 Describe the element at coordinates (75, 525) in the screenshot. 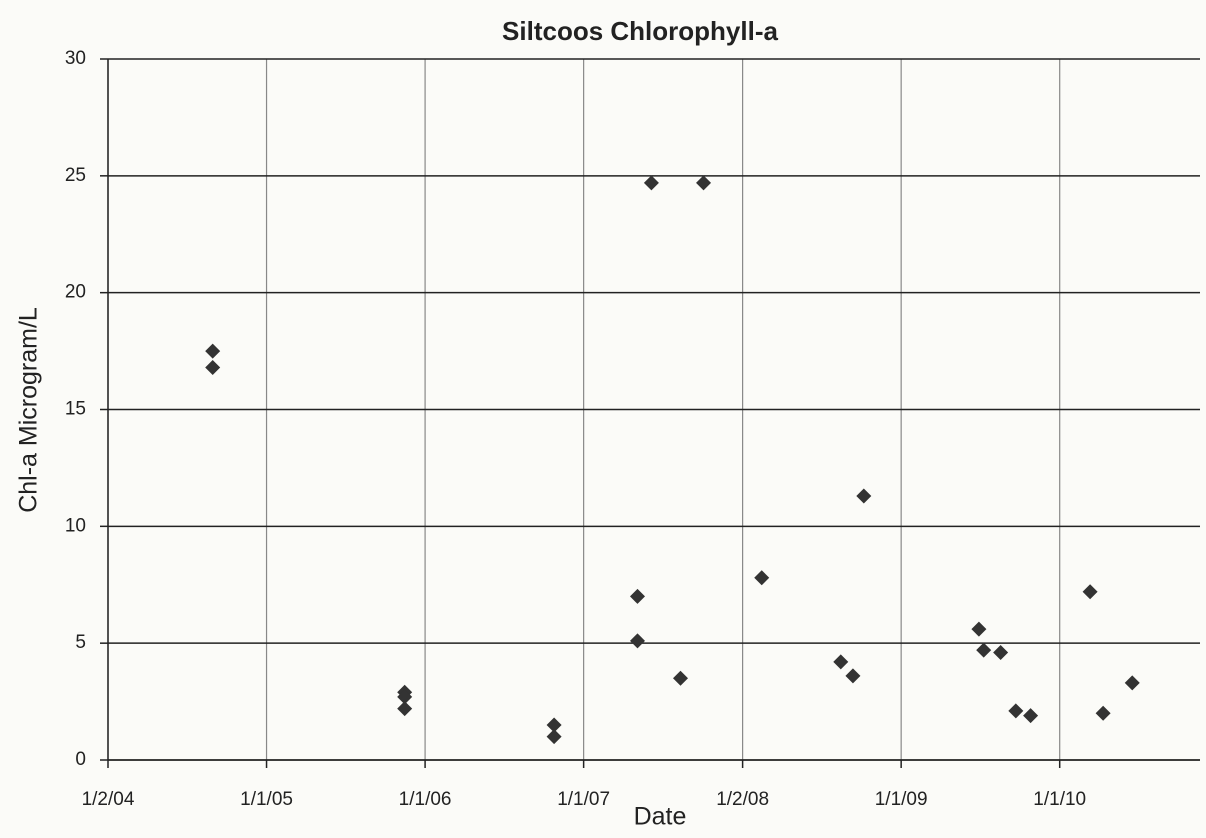

I see `y-tick-label: 10` at that location.